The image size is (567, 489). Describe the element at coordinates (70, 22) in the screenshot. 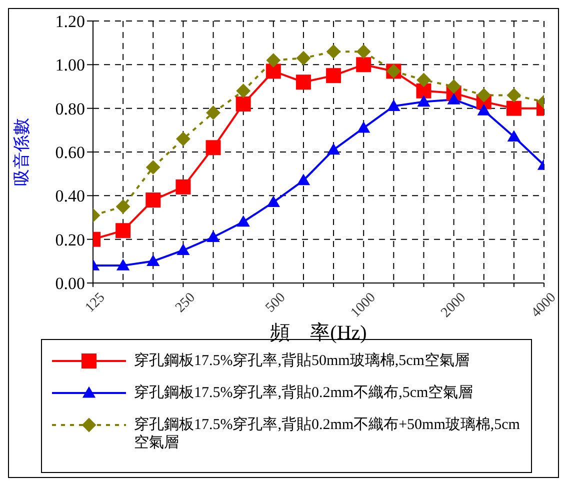

I see `y-tick-label: 1.20` at that location.